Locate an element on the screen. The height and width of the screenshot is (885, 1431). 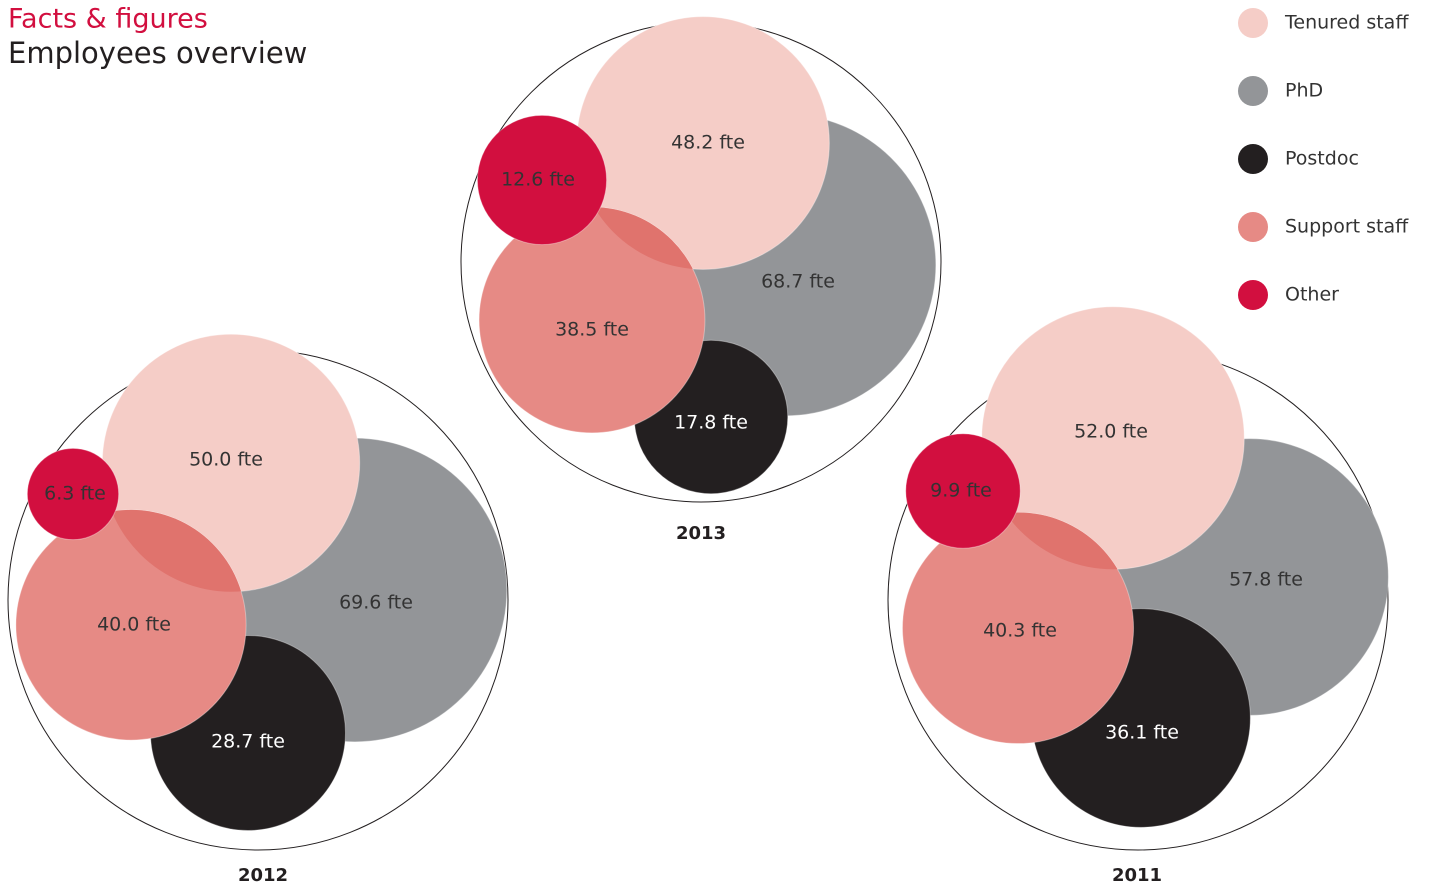
legend-label: Support staff is located at coordinates (1347, 227).